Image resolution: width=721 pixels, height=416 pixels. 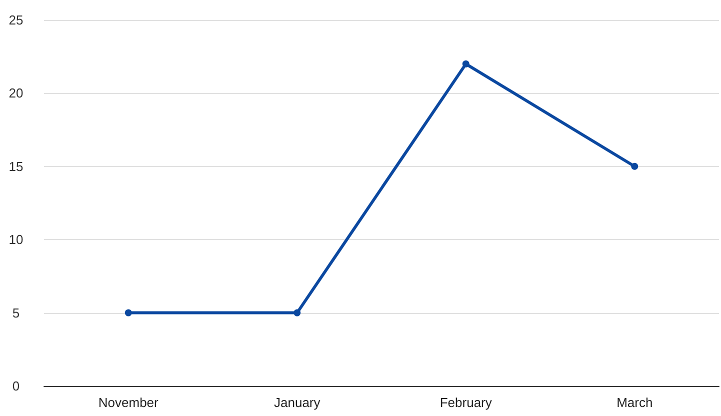 I want to click on y-tick-label: 20, so click(x=16, y=93).